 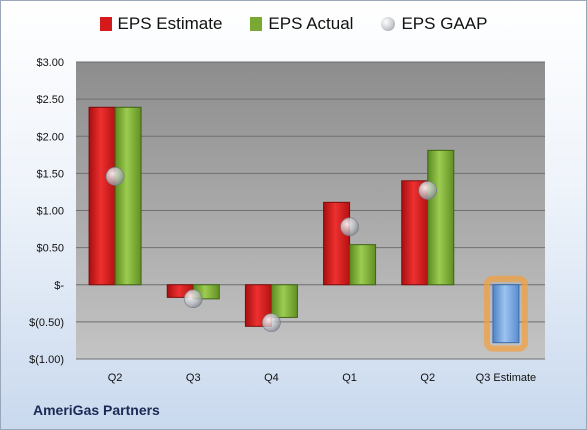 What do you see at coordinates (193, 378) in the screenshot?
I see `x-tick-label: Q3` at bounding box center [193, 378].